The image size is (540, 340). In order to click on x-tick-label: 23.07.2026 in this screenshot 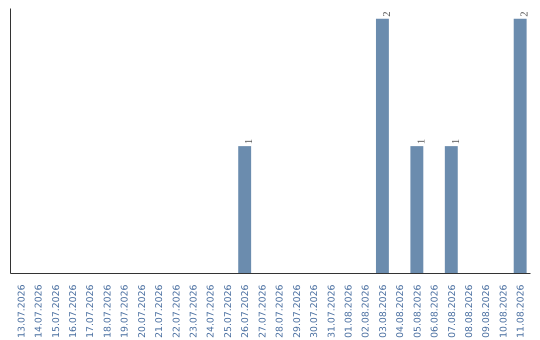, I will do `click(194, 311)`.